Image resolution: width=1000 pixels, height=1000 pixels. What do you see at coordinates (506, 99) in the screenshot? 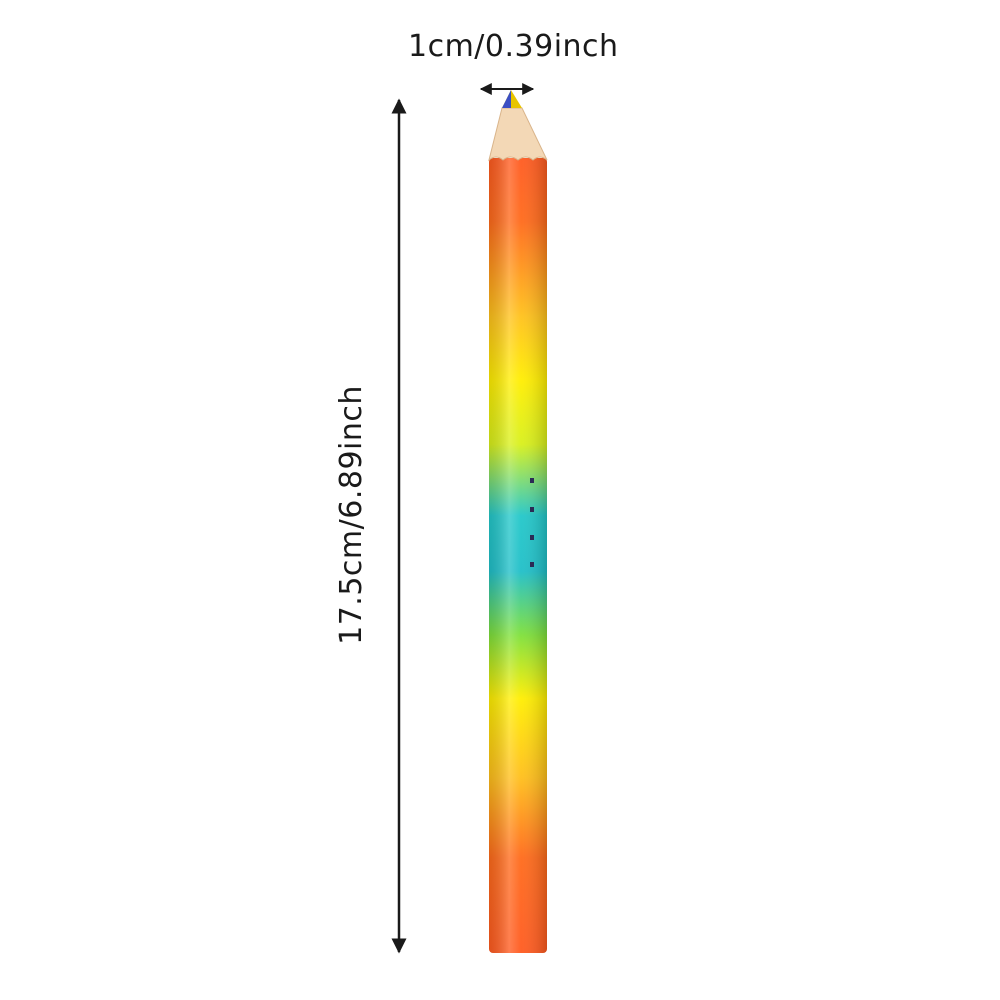
I see `pencil-lead-blue` at bounding box center [506, 99].